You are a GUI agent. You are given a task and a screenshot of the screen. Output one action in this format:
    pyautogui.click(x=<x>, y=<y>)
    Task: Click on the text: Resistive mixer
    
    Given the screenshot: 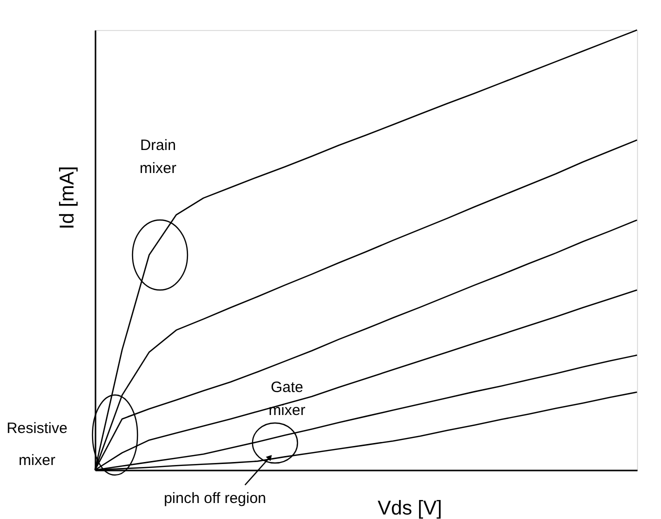 What is the action you would take?
    pyautogui.click(x=37, y=444)
    